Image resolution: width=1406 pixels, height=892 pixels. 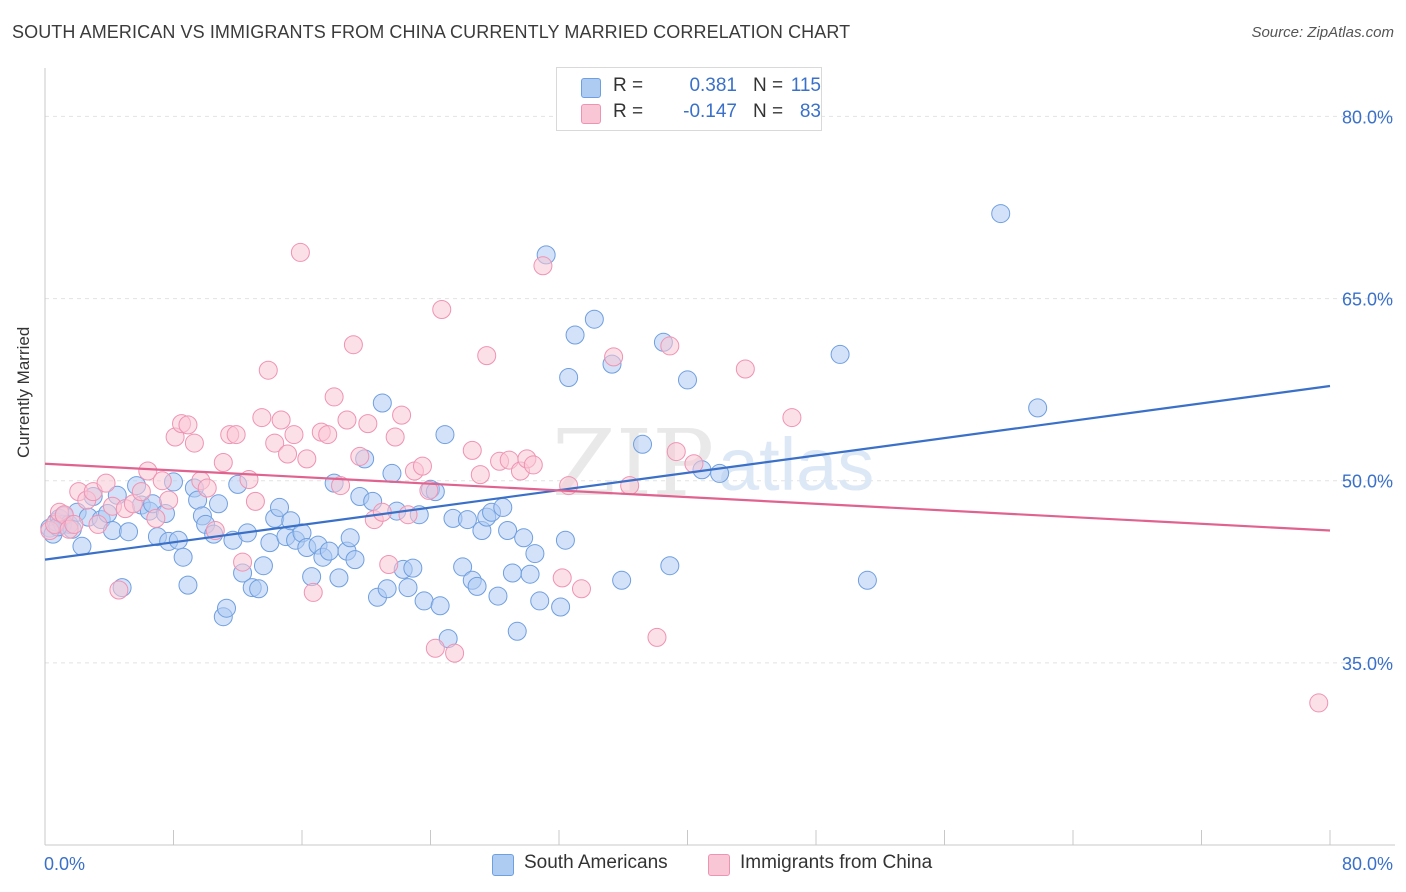 What do you see at coordinates (1367, 117) in the screenshot?
I see `y-tick-label: 80.0%` at bounding box center [1367, 117].